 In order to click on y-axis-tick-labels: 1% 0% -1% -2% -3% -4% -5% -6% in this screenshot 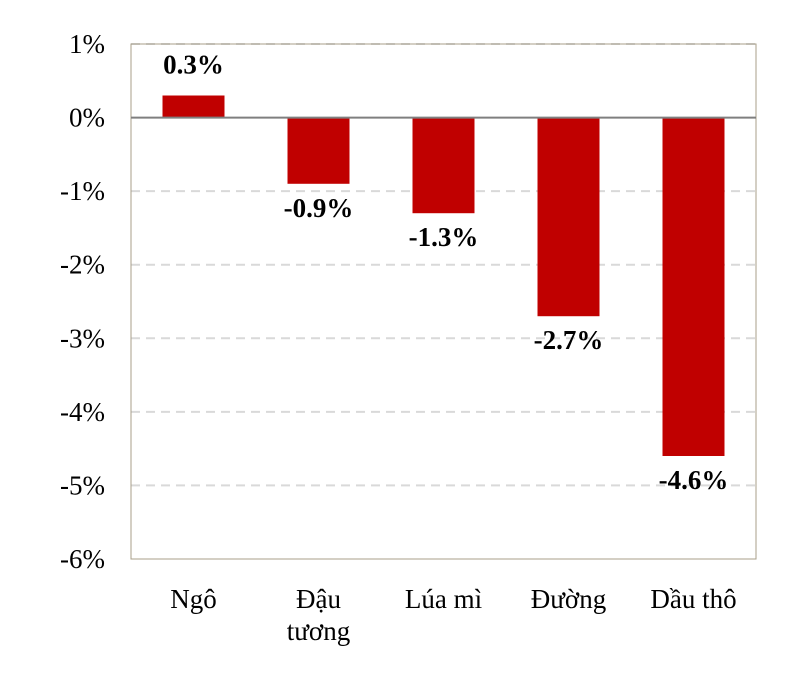, I will do `click(82, 301)`.